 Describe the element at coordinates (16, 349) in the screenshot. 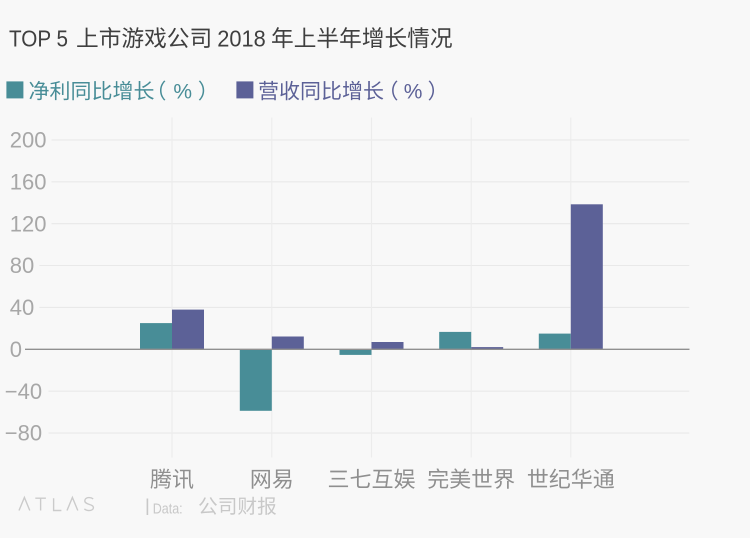

I see `svg-text: 0` at that location.